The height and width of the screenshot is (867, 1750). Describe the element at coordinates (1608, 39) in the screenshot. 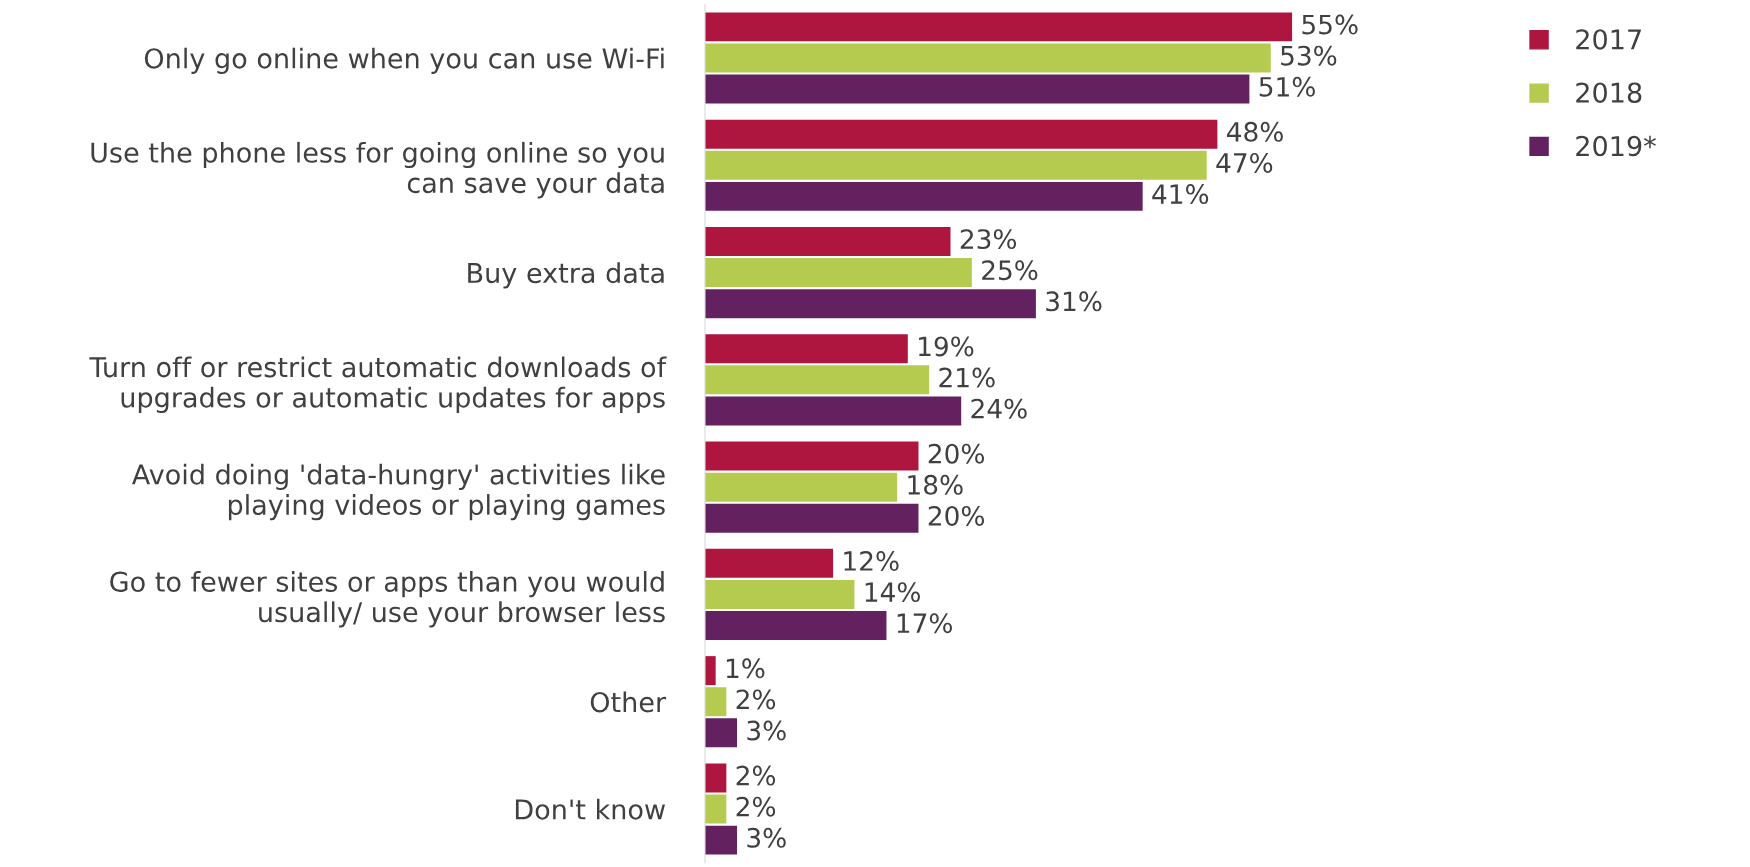

I see `legend-label: 2017` at that location.